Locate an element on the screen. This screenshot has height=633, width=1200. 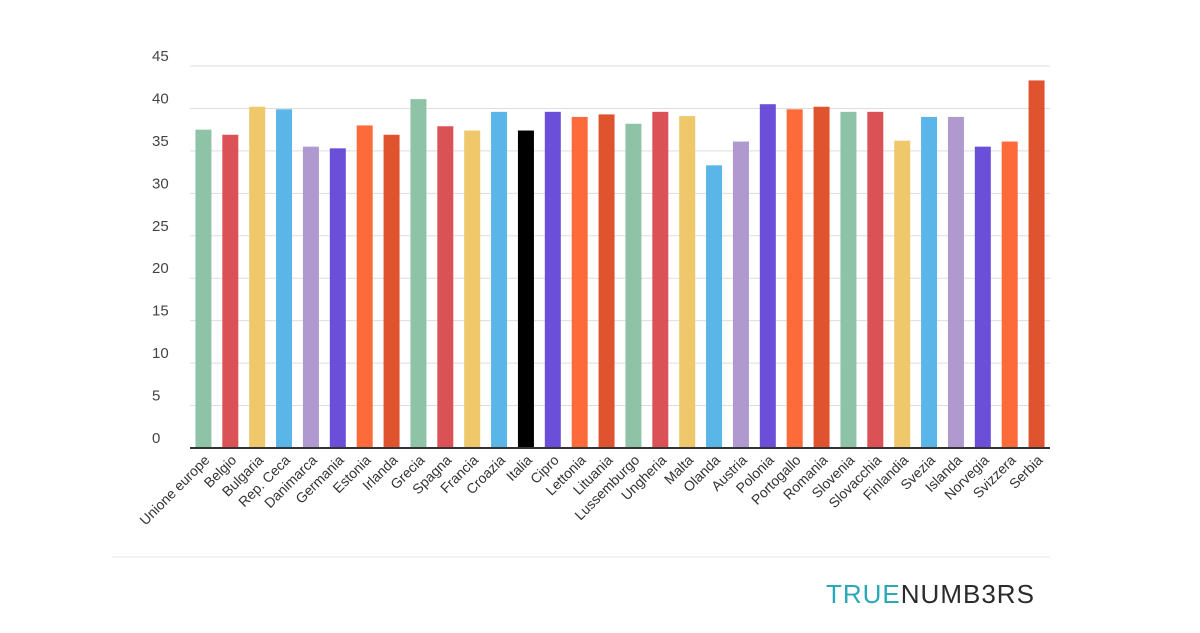
y-tick-label: 0 is located at coordinates (156, 438).